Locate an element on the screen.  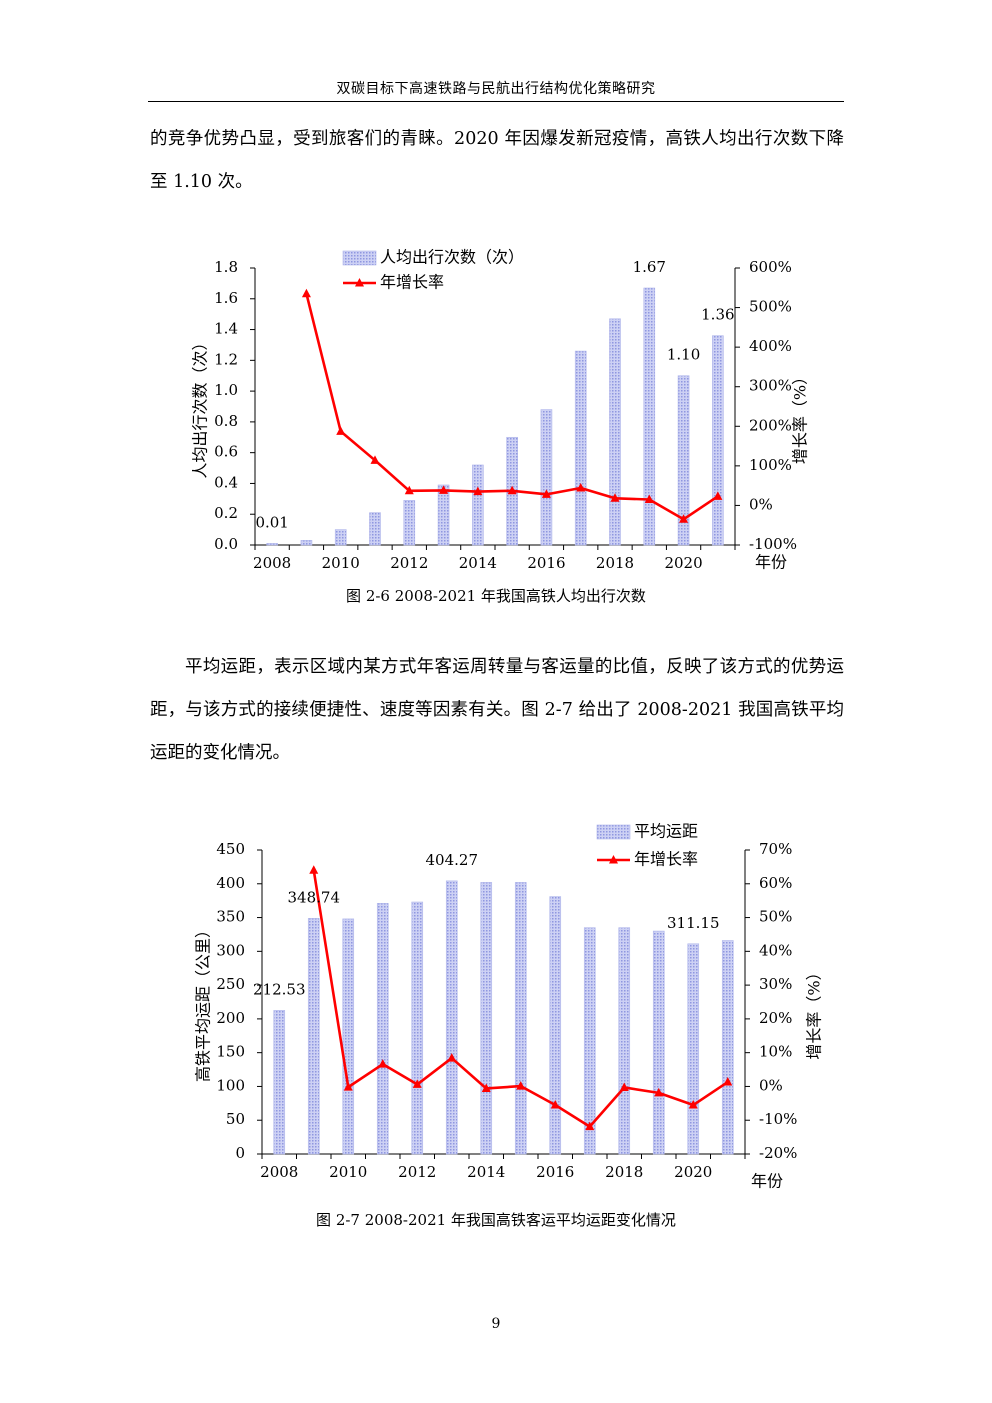
left-tick-label: 400 is located at coordinates (230, 883).